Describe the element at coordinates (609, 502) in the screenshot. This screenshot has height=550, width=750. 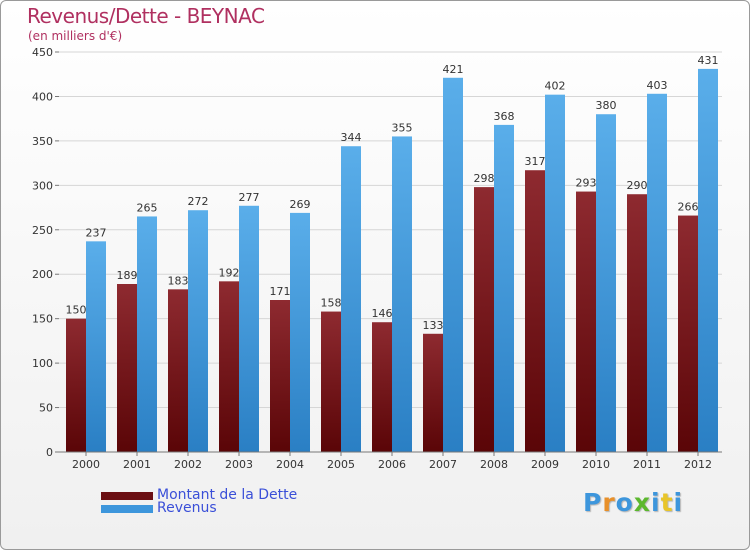
I see `logo-letter: r` at that location.